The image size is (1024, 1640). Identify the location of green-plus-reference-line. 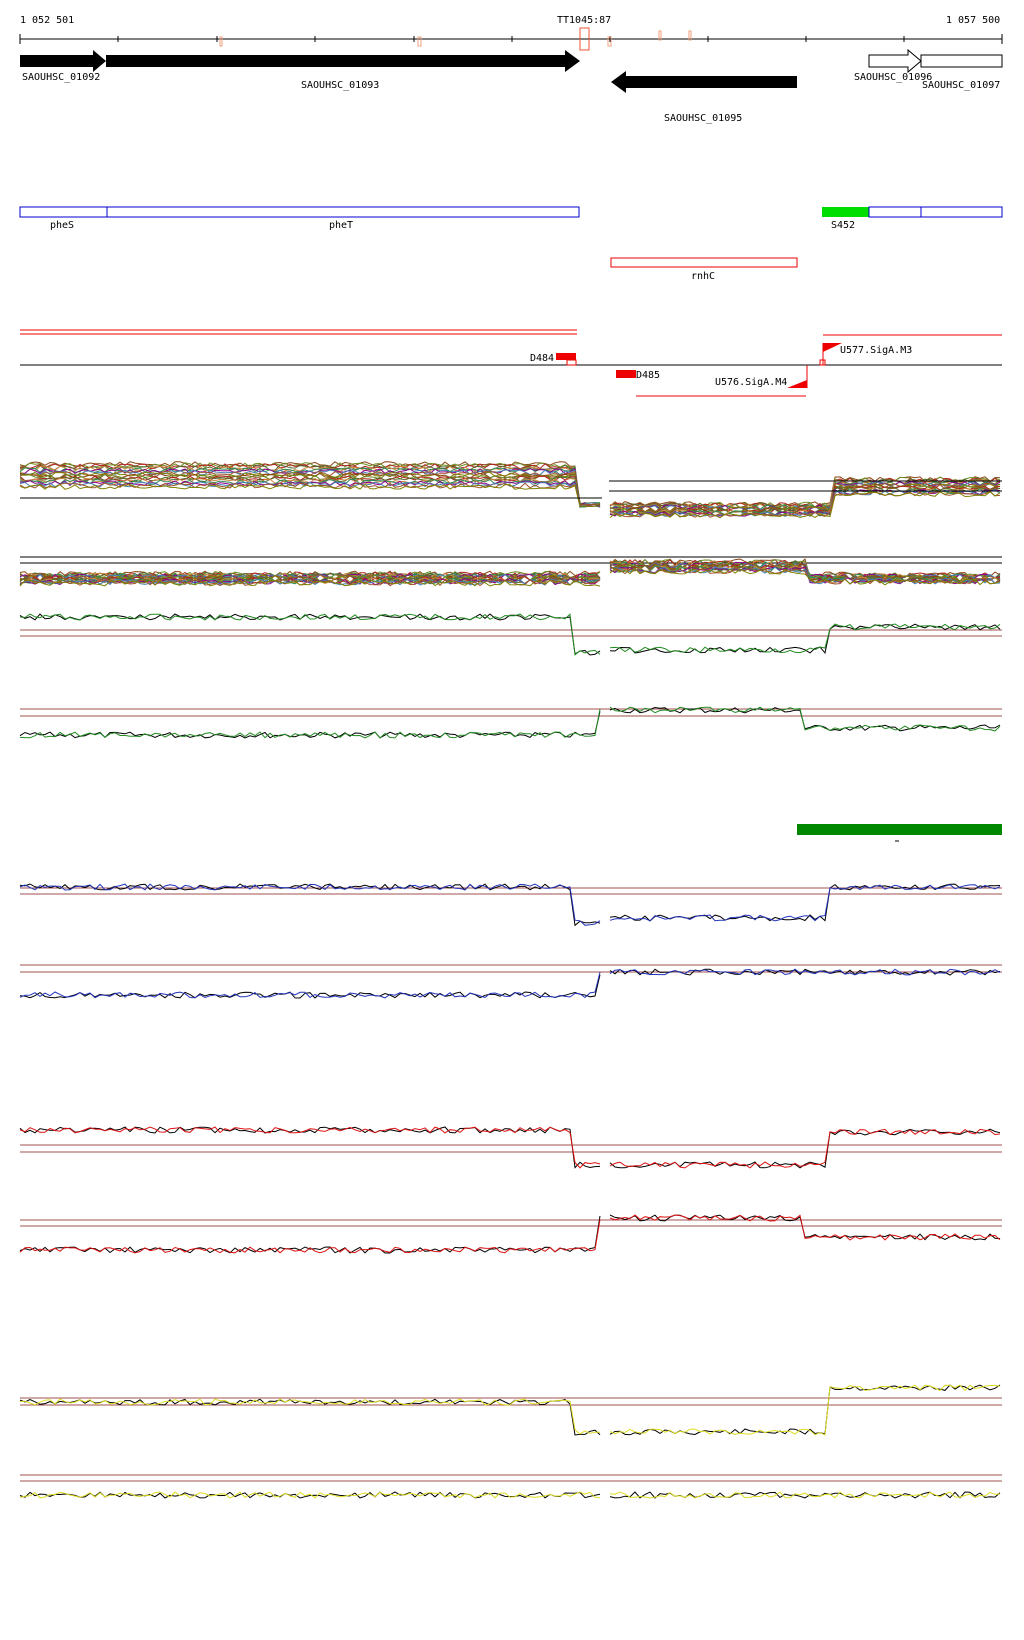
(510, 634).